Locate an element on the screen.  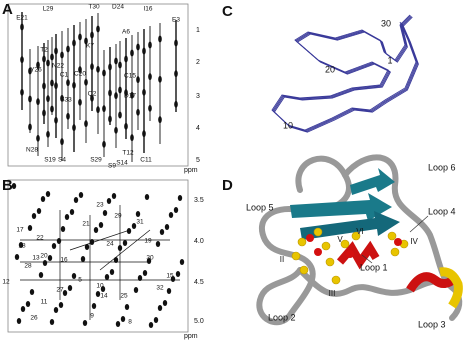
connectivity-line is located at coordinates (125, 250).